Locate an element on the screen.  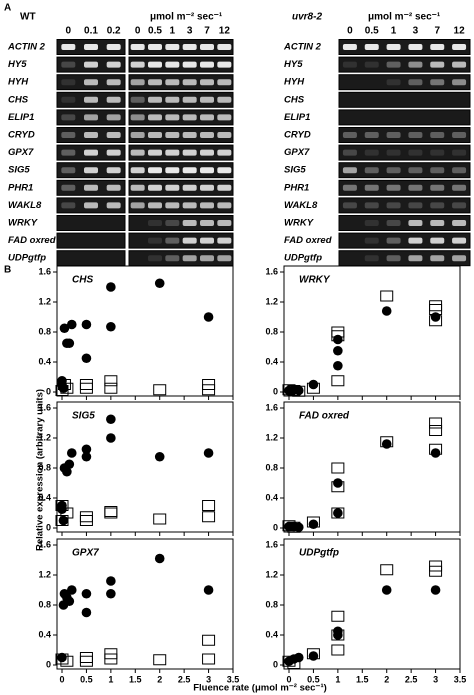
panel-label: B is located at coordinates (7, 270).